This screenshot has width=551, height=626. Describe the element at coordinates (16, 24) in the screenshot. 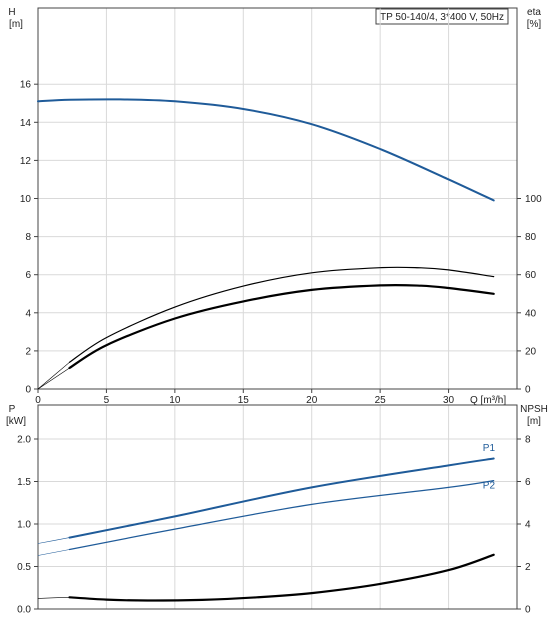

I see `y-left-unit: [m]` at that location.